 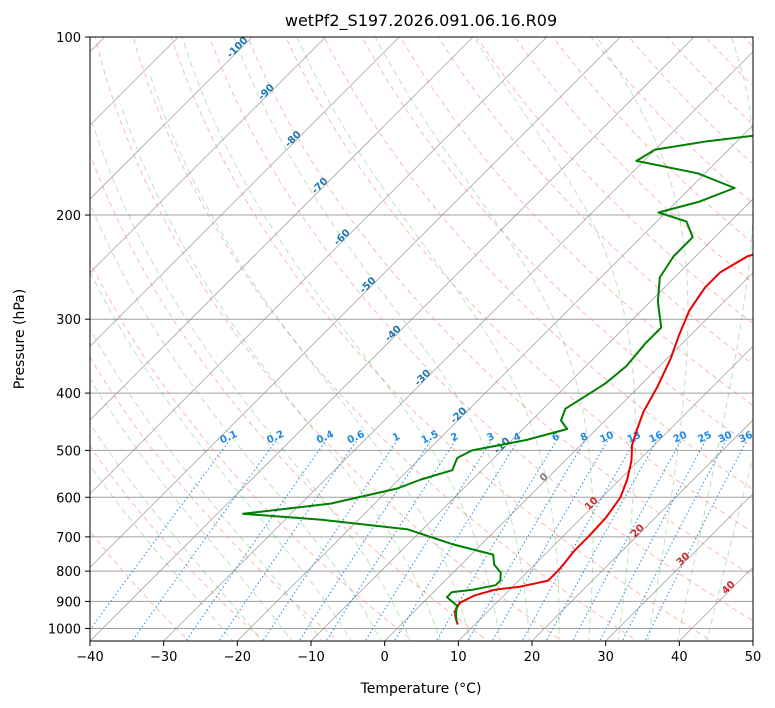 What do you see at coordinates (544, 477) in the screenshot?
I see `isotherm-label: 0` at bounding box center [544, 477].